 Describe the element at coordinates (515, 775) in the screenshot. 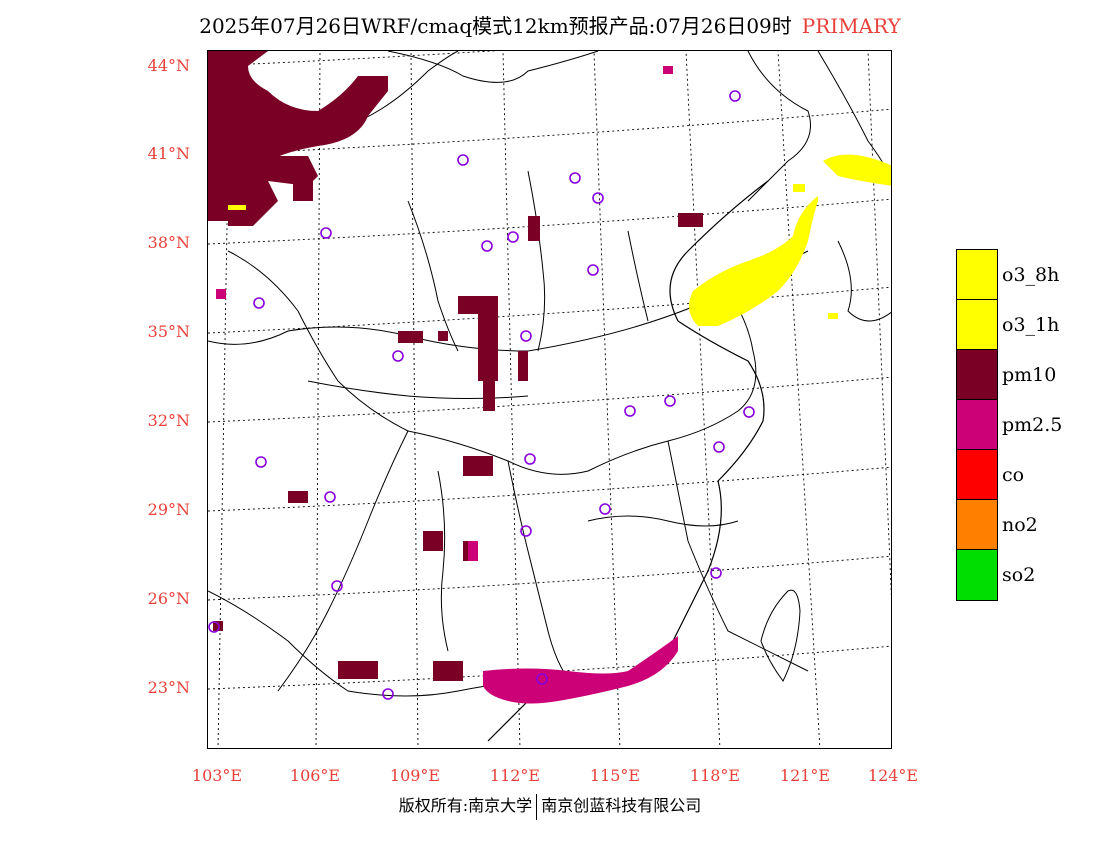

I see `lon-label-112: 112°E` at that location.